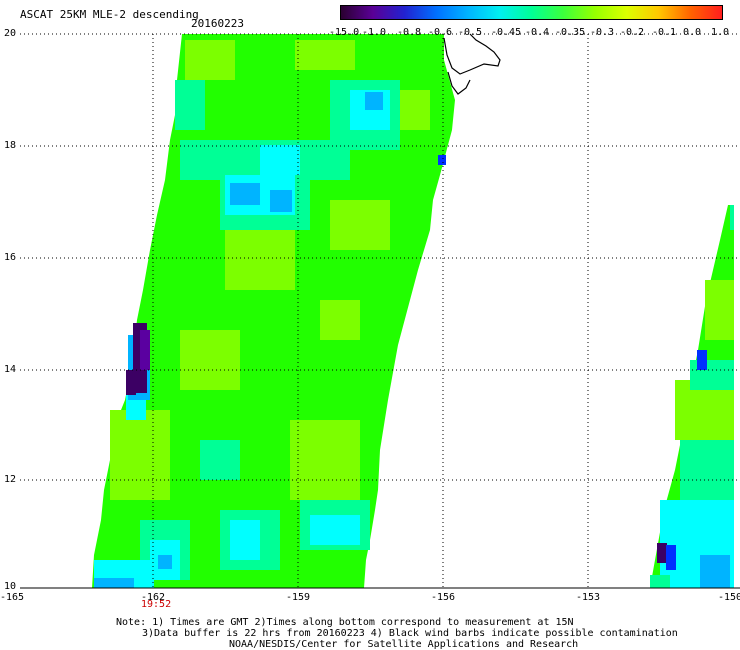 The width and height of the screenshot is (740, 650). Describe the element at coordinates (12, 597) in the screenshot. I see `lon-label: -165` at that location.